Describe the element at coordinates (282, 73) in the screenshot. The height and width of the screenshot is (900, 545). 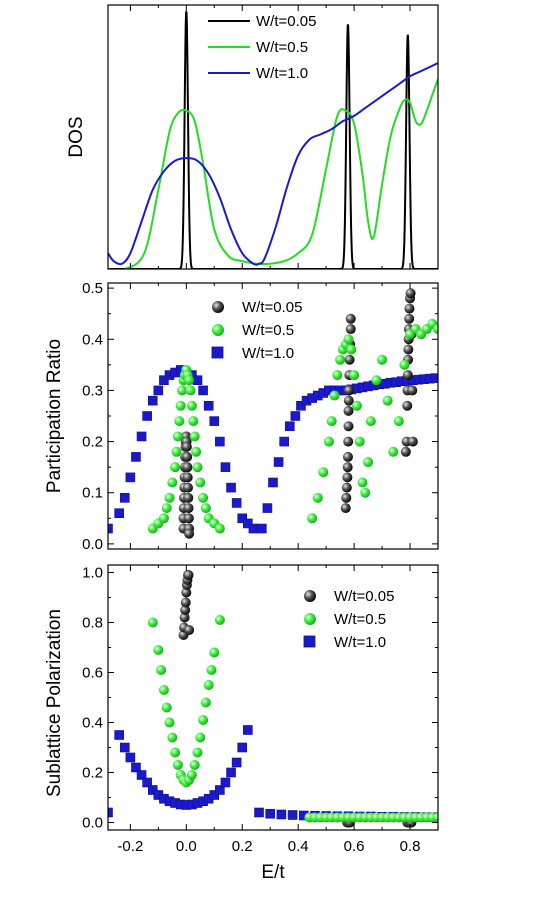
I see `legend-label-w10: W/t=1.0` at that location.